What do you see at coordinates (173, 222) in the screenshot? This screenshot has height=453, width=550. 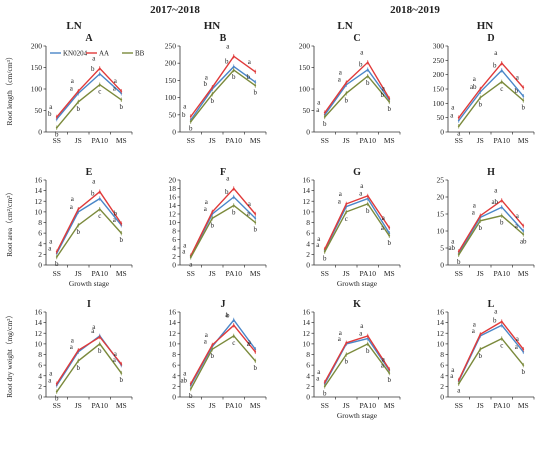 I see `y-tick-label: 10` at bounding box center [173, 222].